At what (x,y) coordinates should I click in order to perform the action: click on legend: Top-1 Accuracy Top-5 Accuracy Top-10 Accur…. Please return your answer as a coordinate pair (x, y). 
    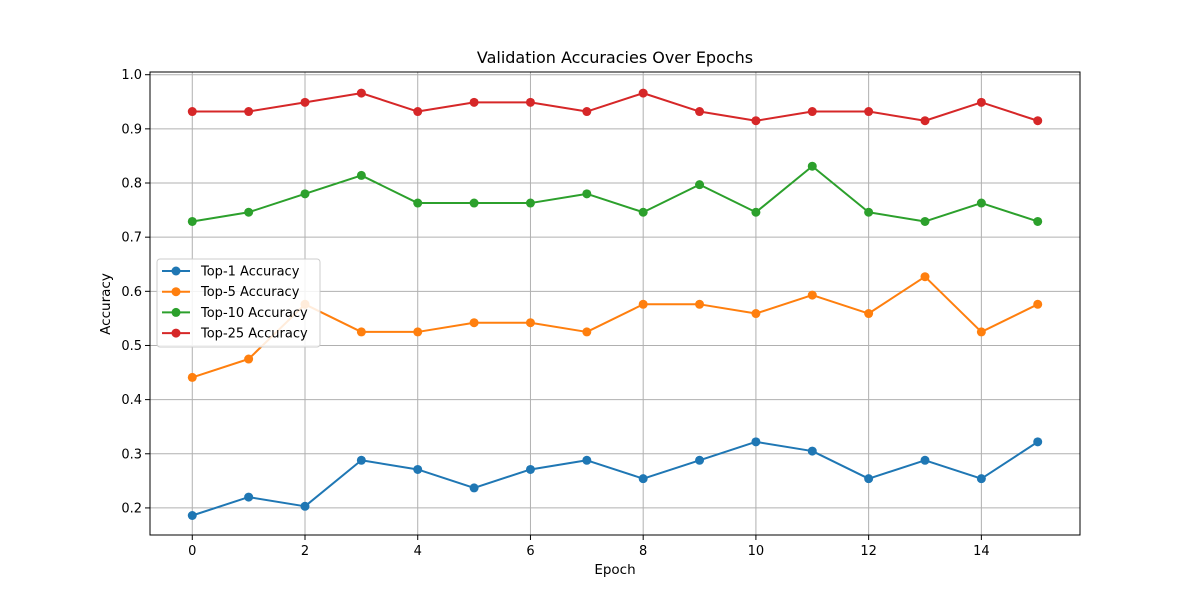
    Looking at the image, I should click on (238, 303).